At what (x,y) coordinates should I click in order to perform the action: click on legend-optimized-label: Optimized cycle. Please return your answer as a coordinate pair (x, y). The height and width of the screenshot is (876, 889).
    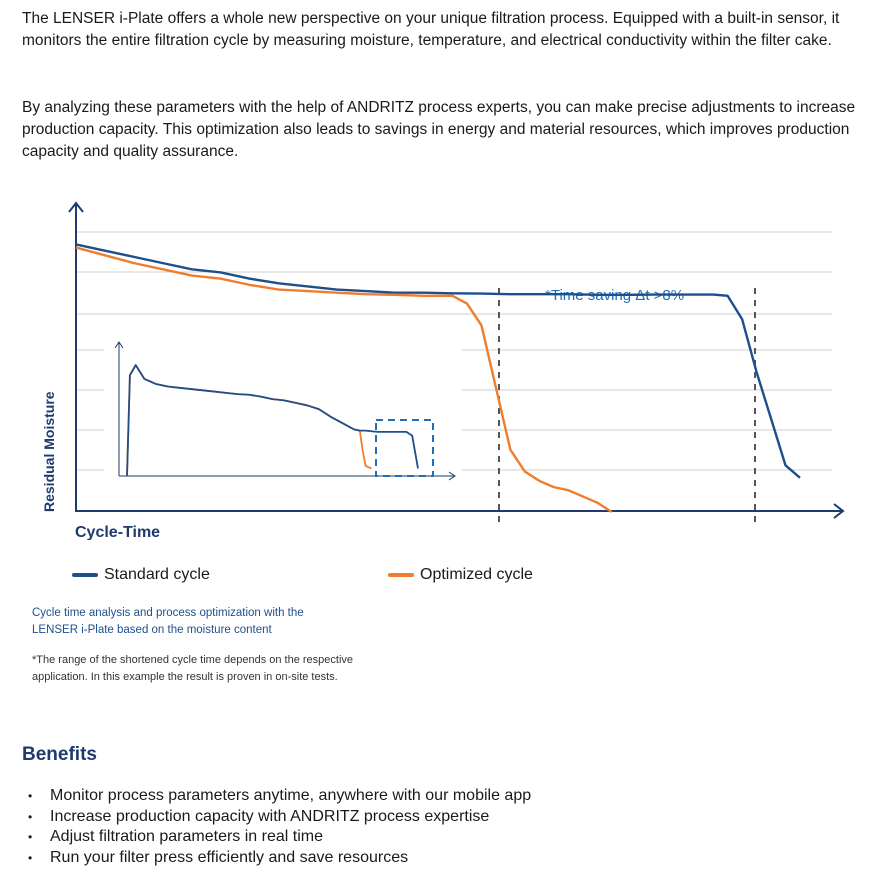
    Looking at the image, I should click on (476, 574).